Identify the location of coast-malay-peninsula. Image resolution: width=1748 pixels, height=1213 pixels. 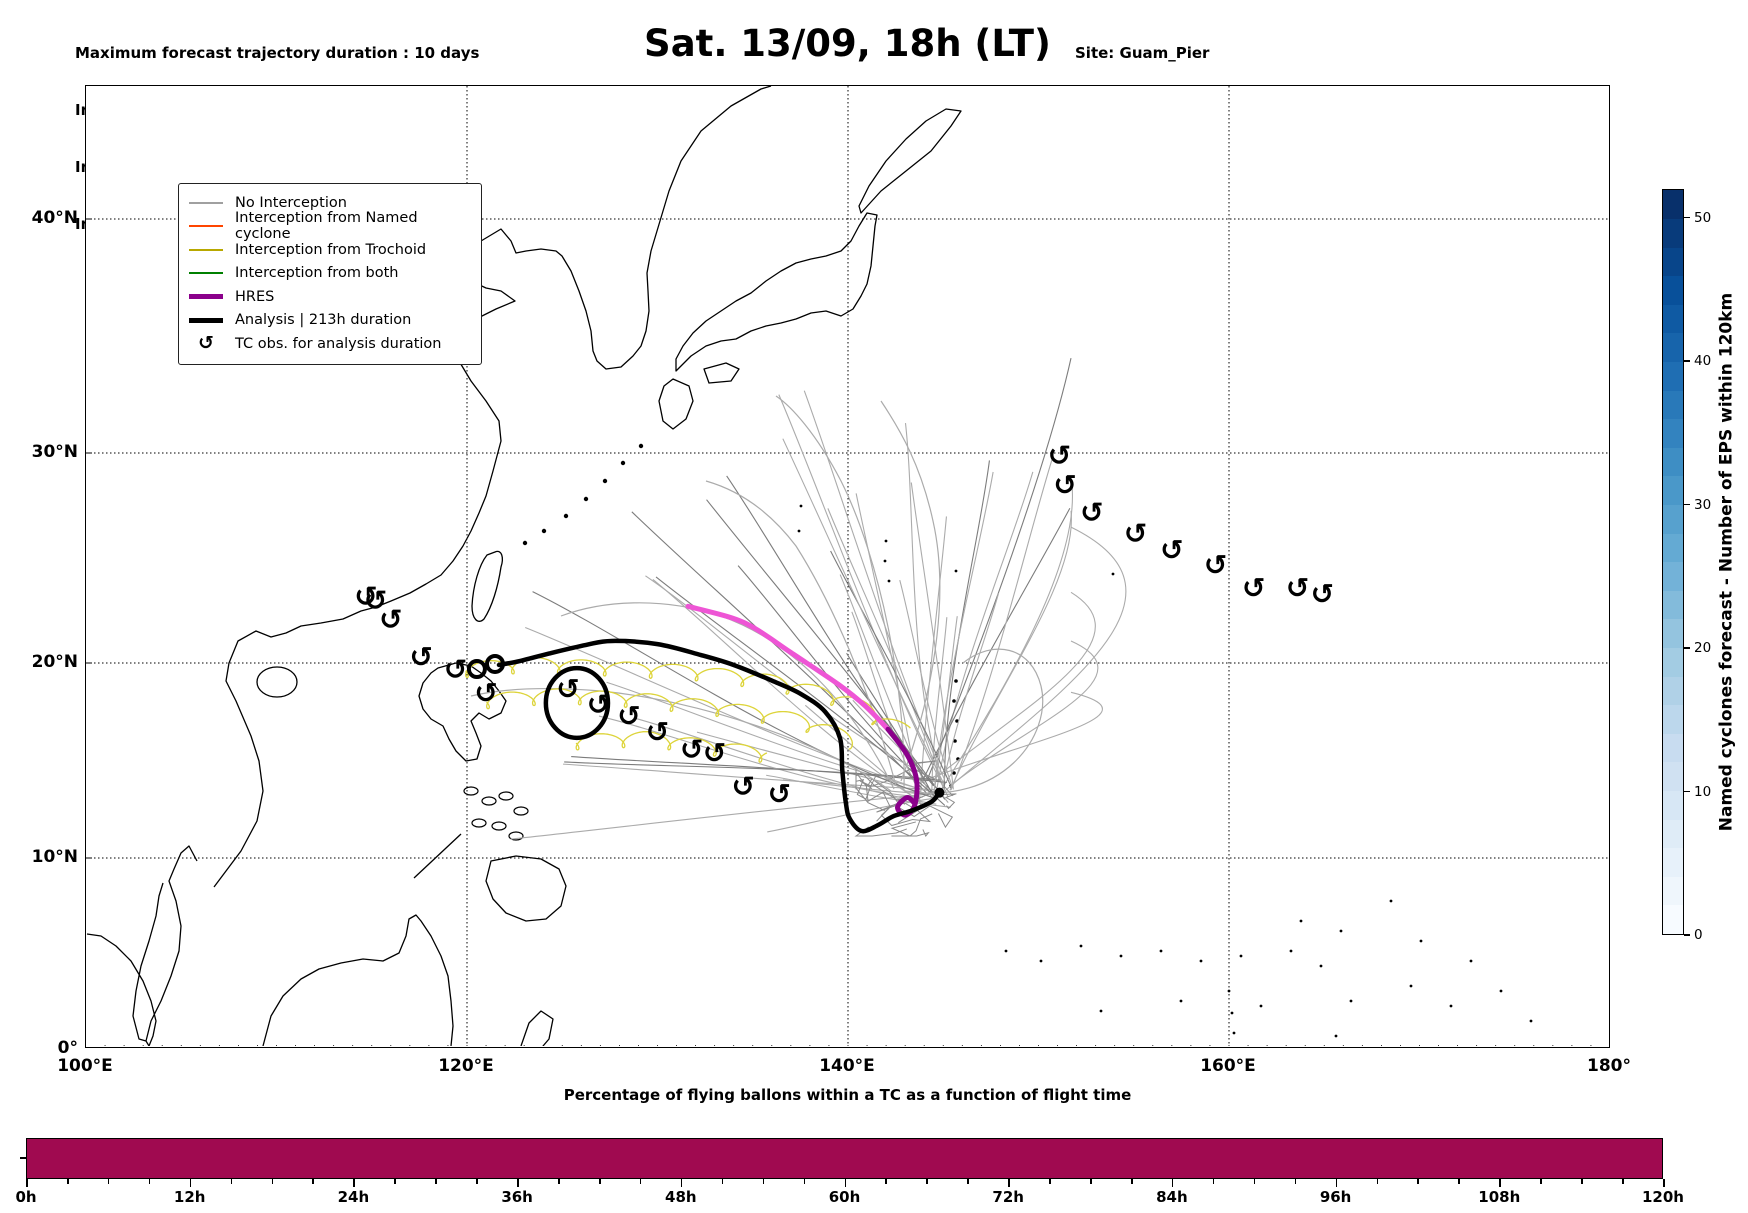
(165, 945).